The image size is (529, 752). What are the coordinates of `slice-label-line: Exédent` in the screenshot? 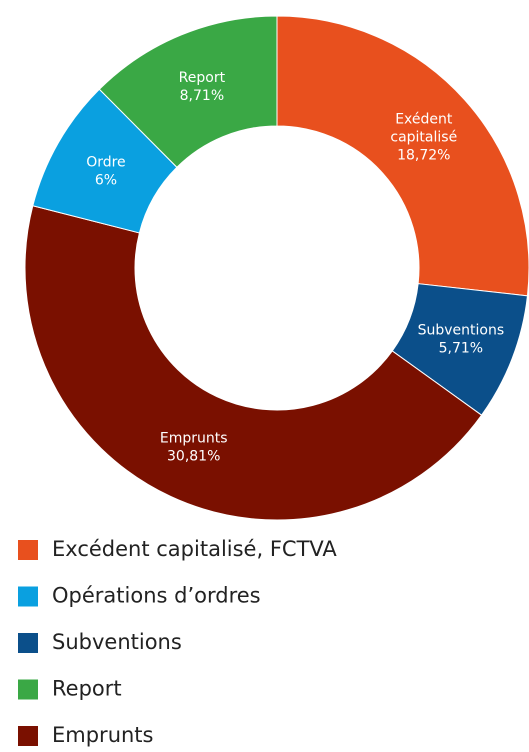 It's located at (424, 120).